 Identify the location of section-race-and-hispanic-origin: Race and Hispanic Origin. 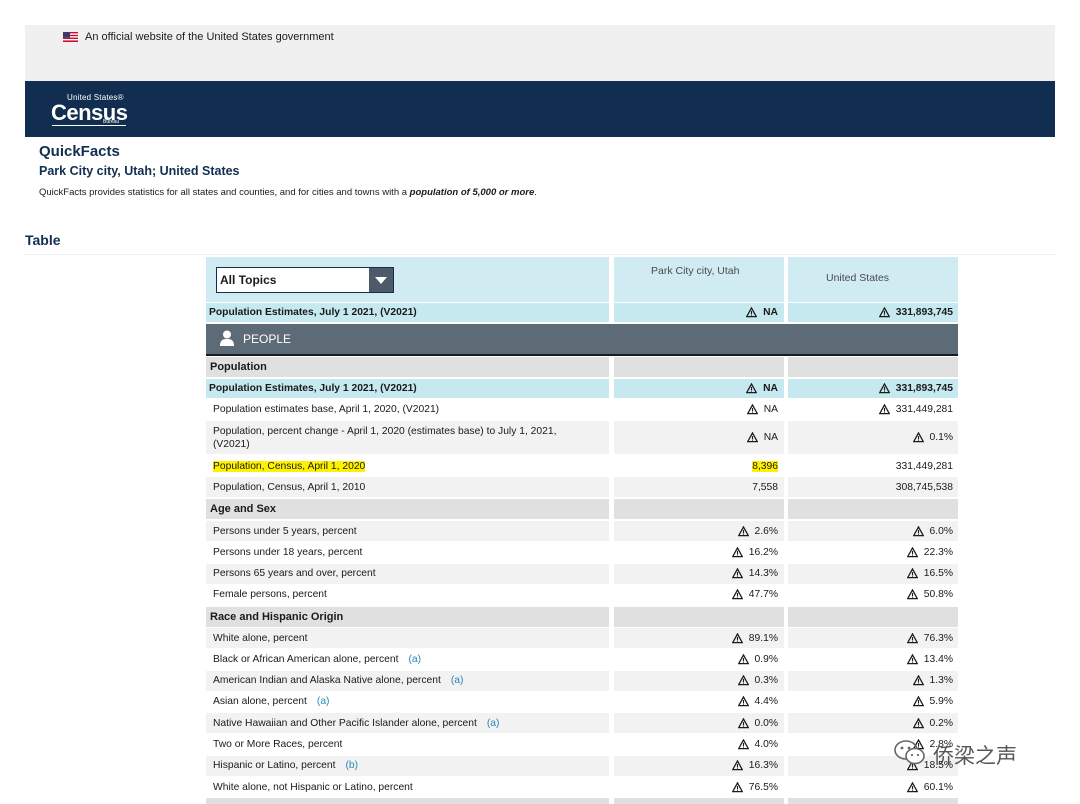
(582, 617).